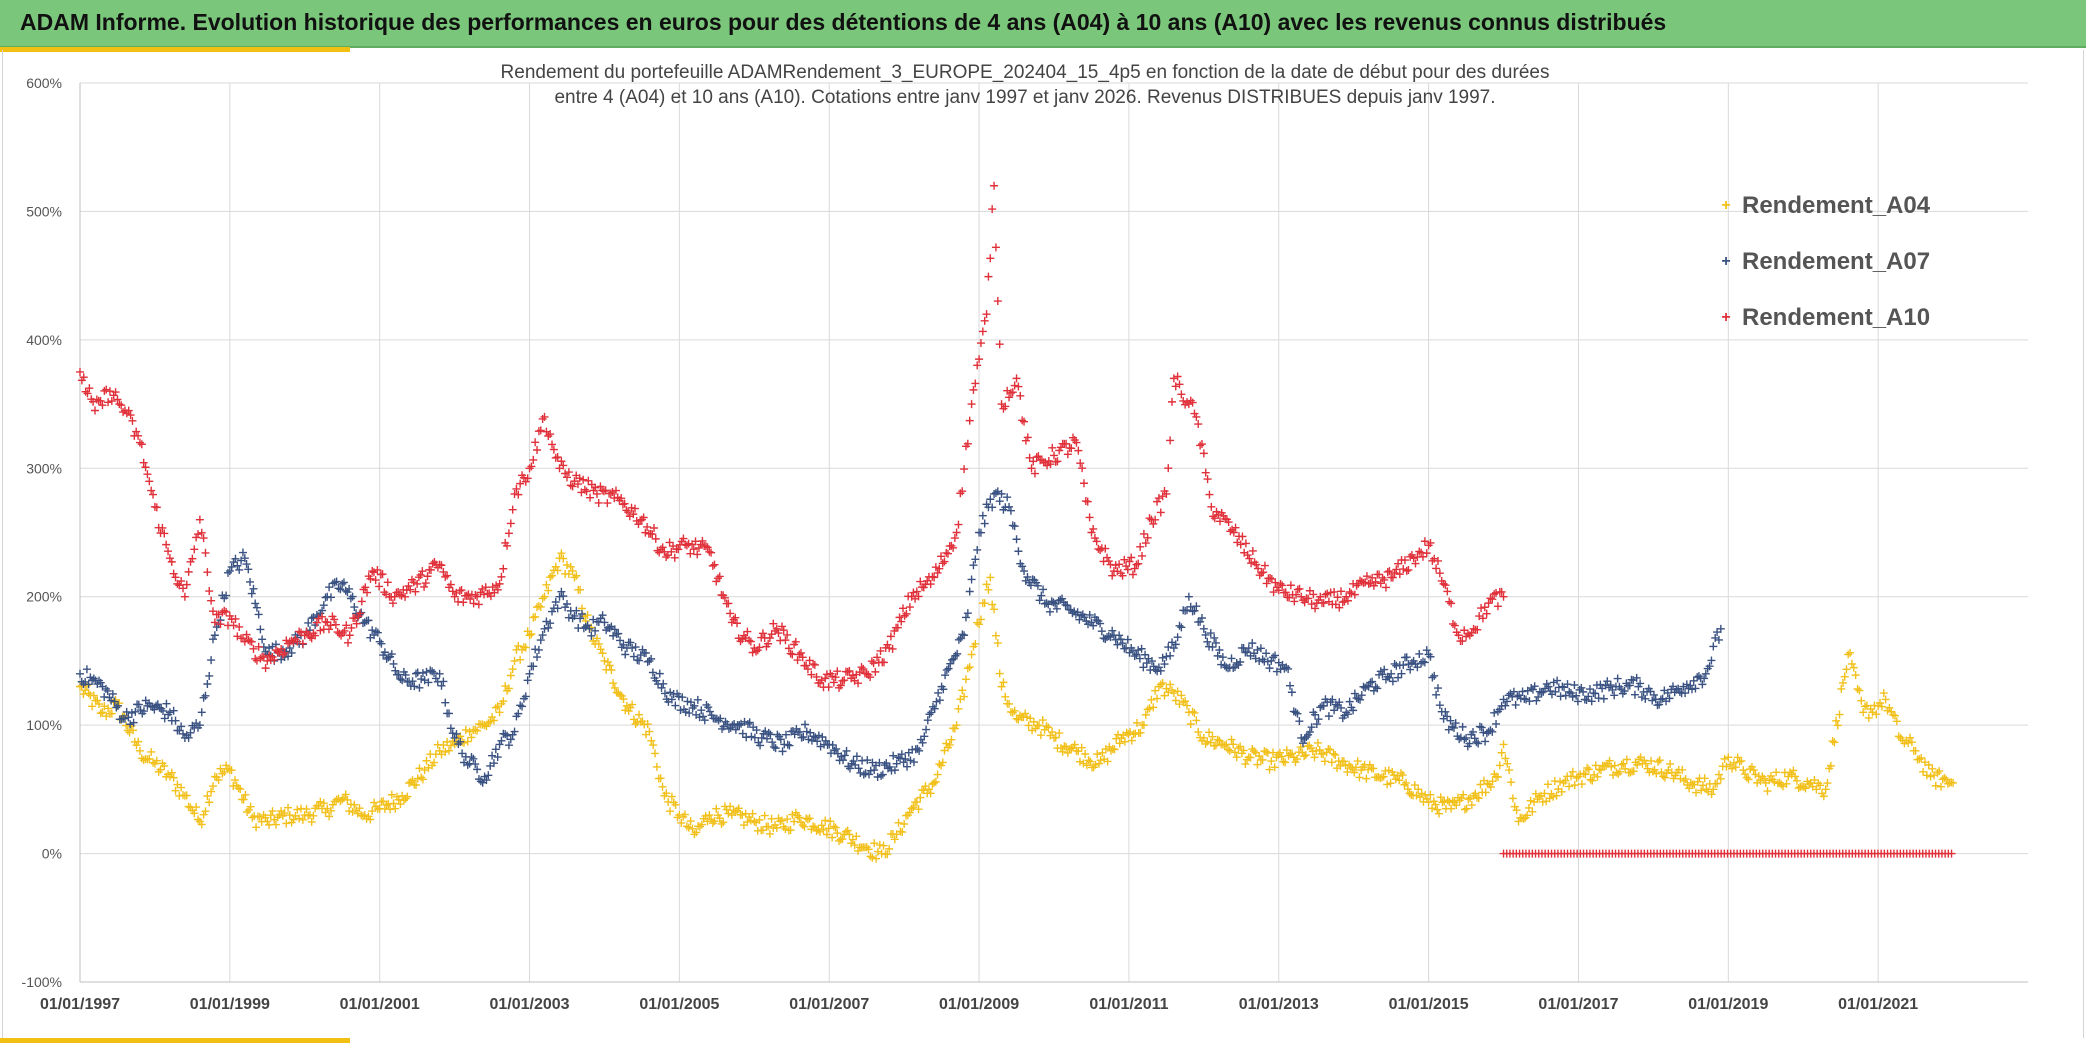  What do you see at coordinates (44, 597) in the screenshot?
I see `y-tick-label: 200%` at bounding box center [44, 597].